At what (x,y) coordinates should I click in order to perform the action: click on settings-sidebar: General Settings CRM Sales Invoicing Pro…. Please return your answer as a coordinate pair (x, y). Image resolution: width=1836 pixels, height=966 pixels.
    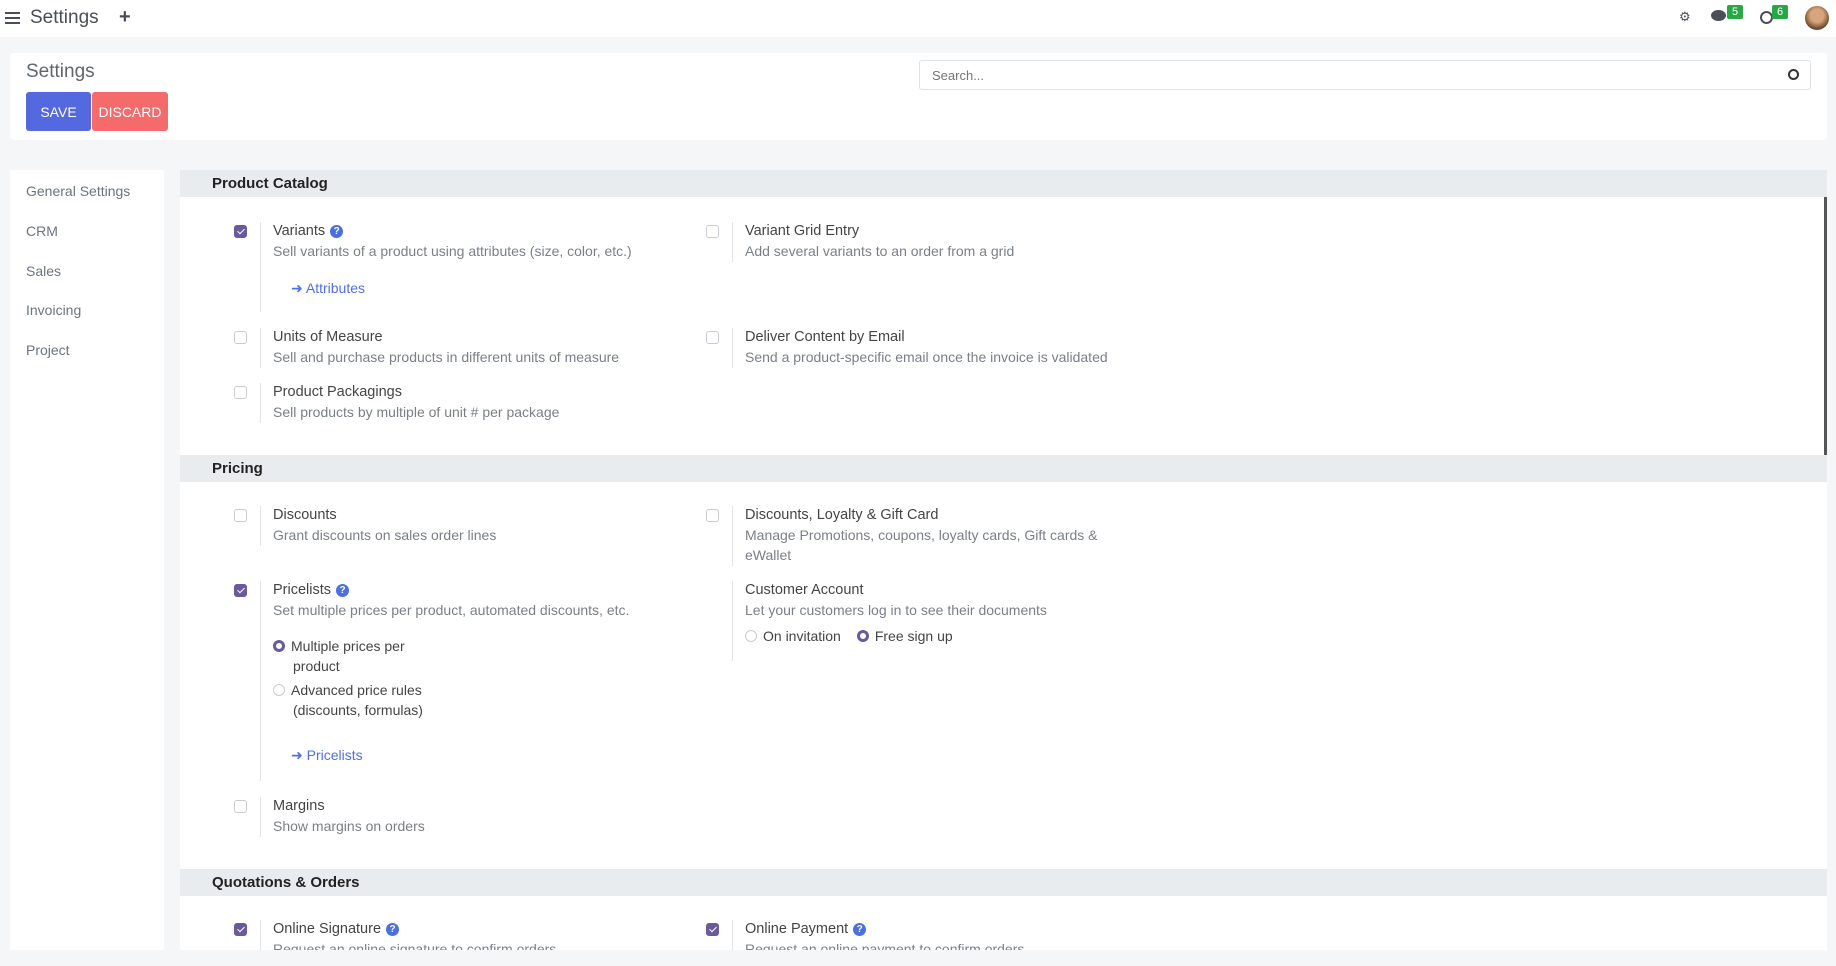
    Looking at the image, I should click on (87, 560).